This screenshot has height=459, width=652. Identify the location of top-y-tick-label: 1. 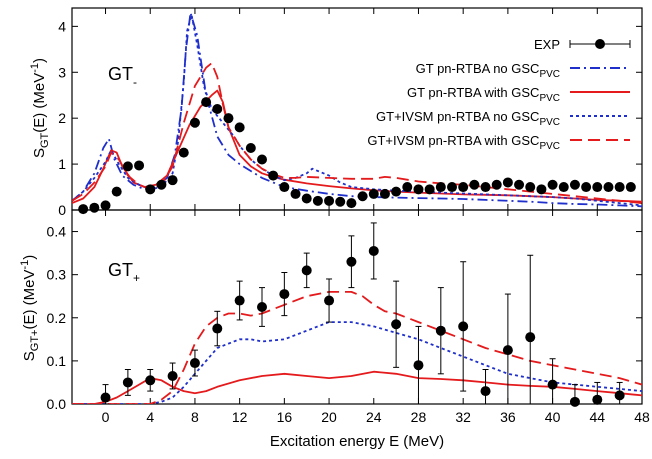
(62, 164).